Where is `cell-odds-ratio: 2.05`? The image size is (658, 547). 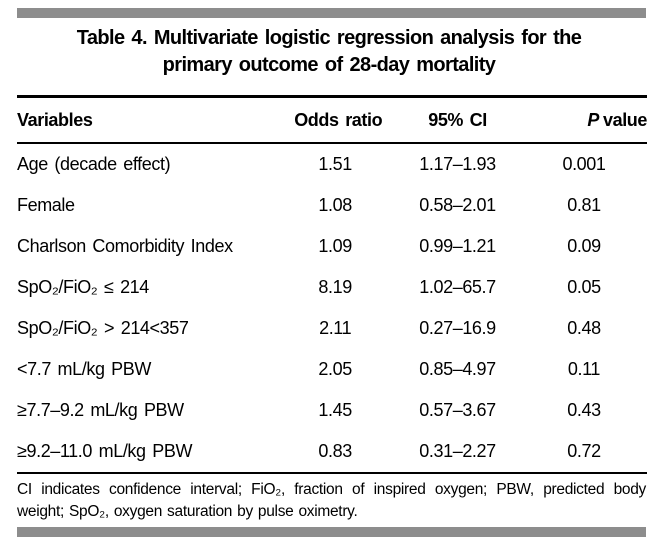 cell-odds-ratio: 2.05 is located at coordinates (335, 369).